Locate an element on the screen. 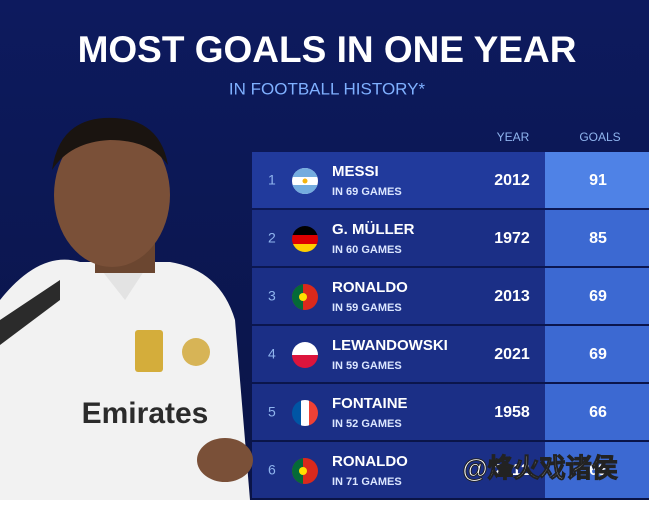 The image size is (649, 505). rank: 2 is located at coordinates (272, 238).